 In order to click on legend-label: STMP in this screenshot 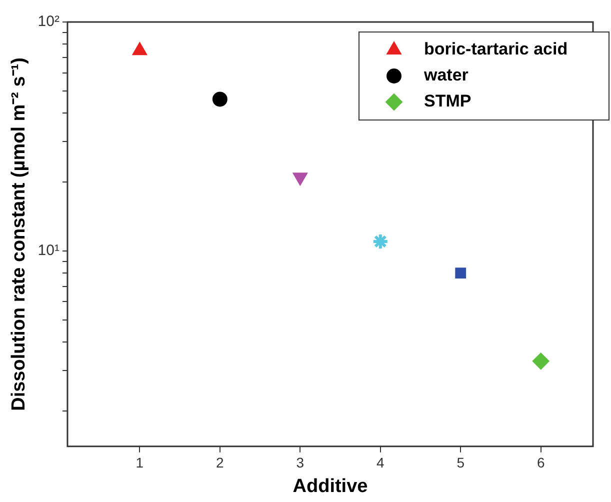, I will do `click(448, 101)`.